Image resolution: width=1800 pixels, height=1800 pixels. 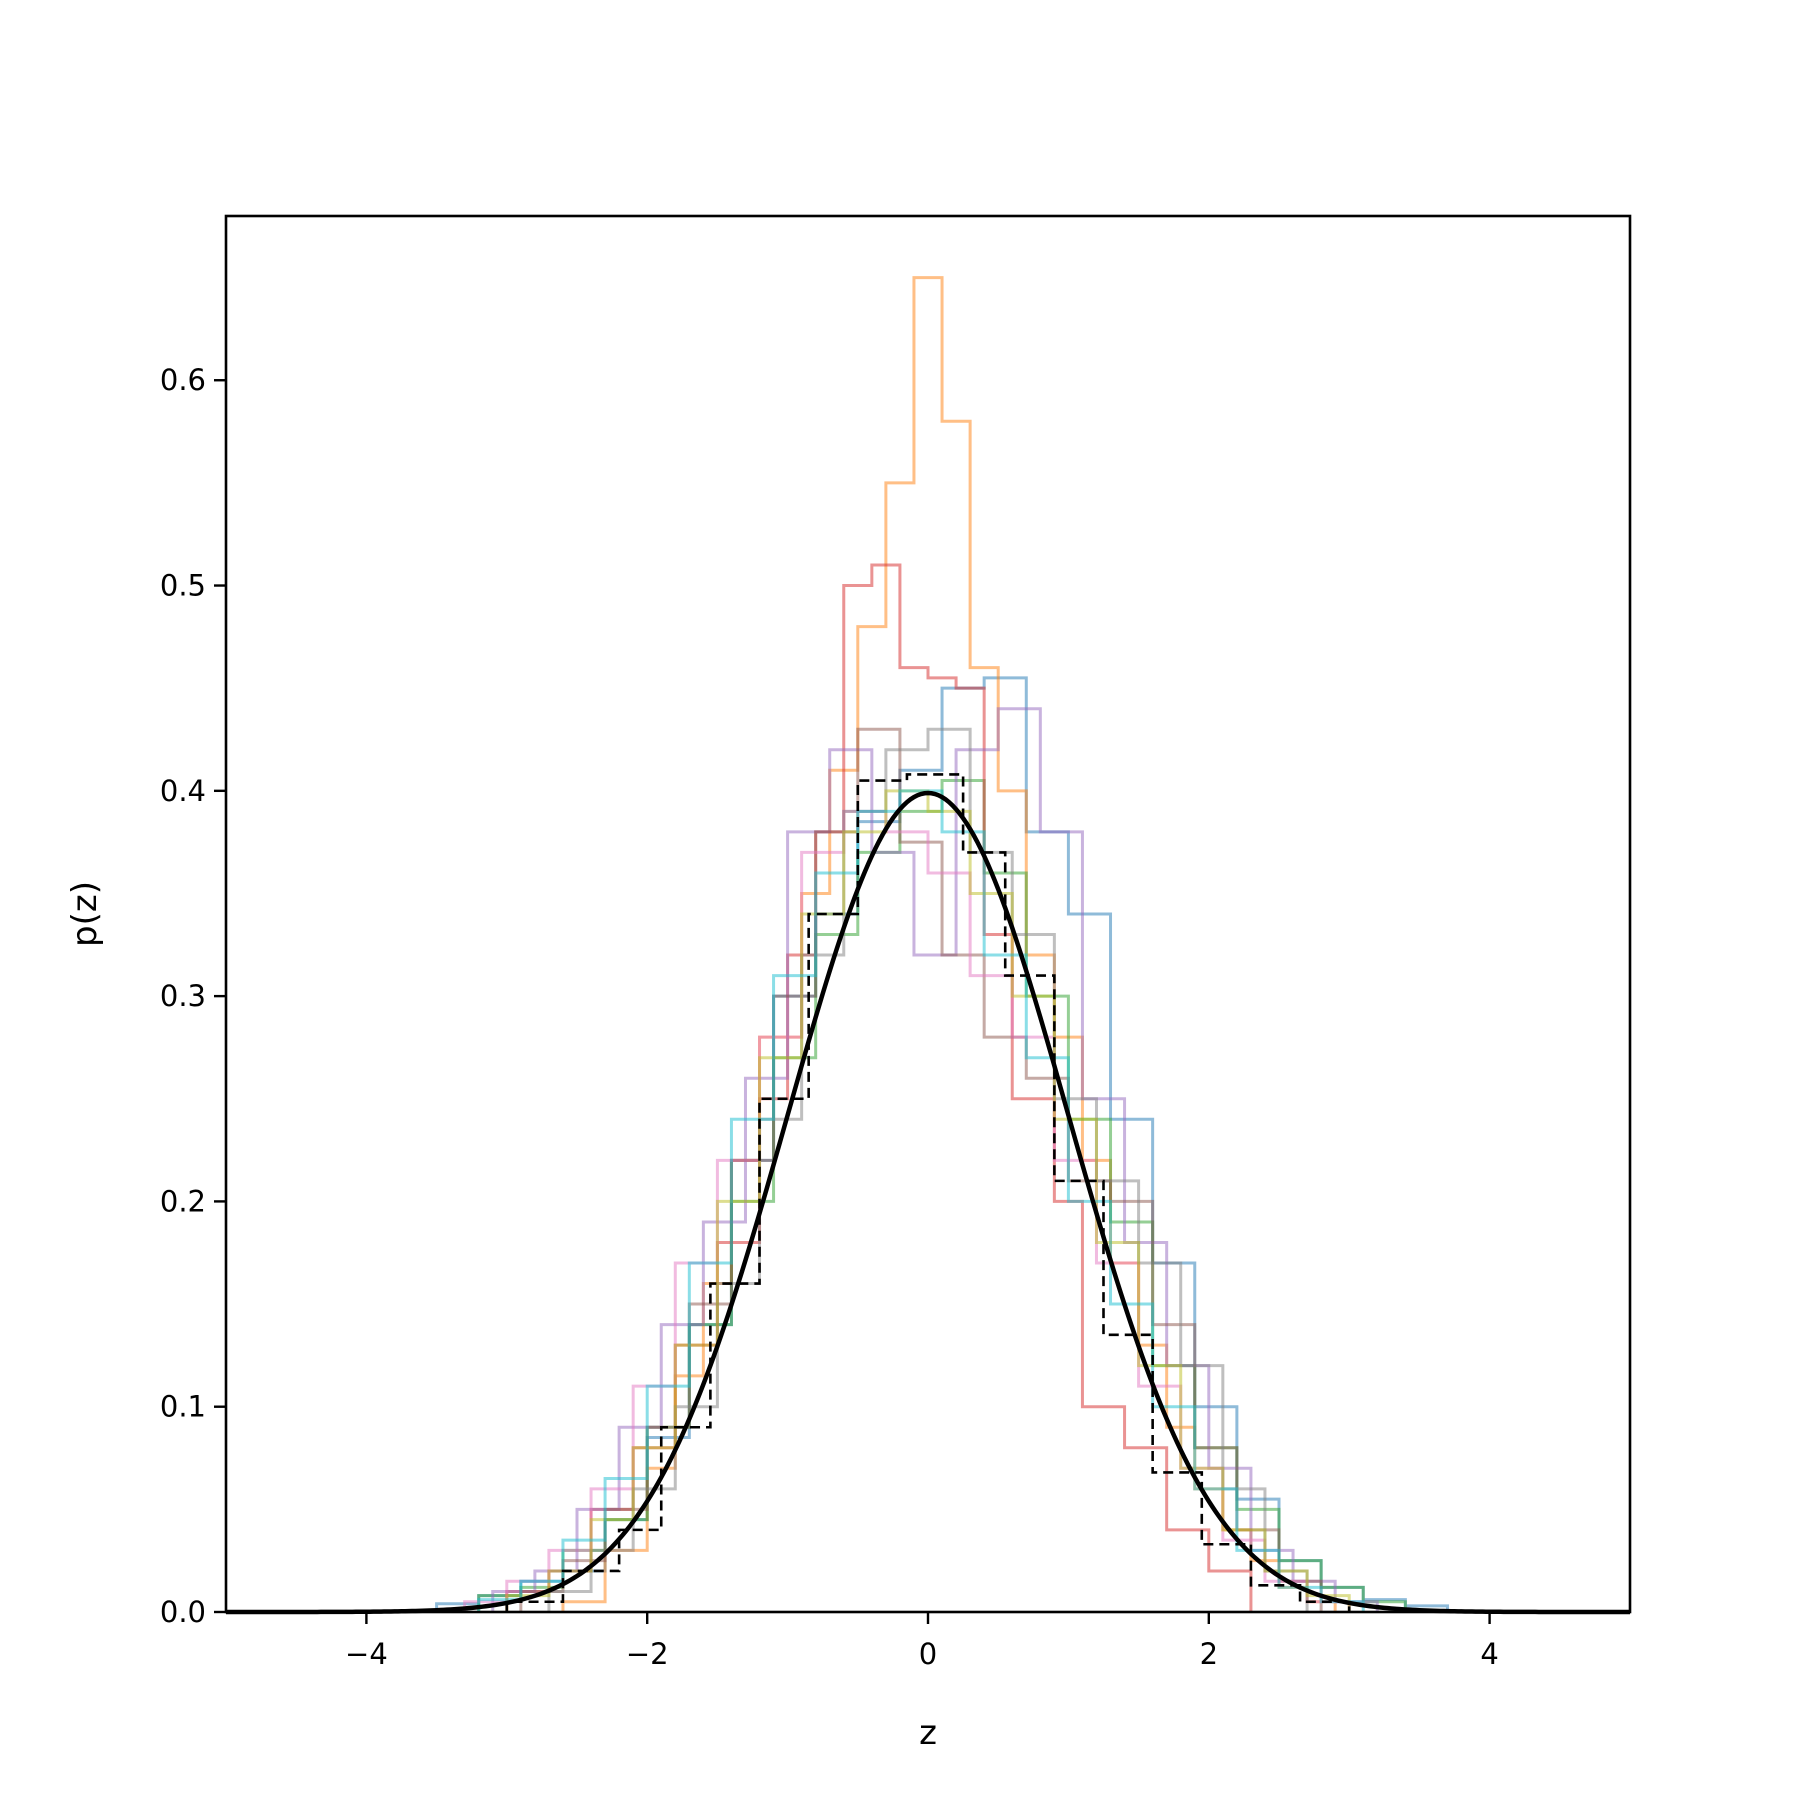 What do you see at coordinates (928, 1654) in the screenshot?
I see `x-tick-label: 0` at bounding box center [928, 1654].